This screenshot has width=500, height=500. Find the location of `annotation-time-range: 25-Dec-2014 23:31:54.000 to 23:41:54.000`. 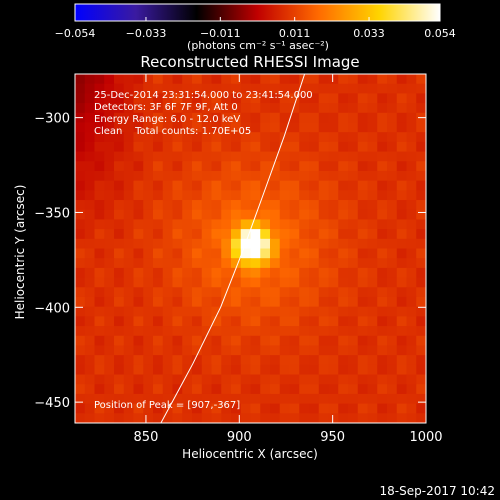

annotation-time-range: 25-Dec-2014 23:31:54.000 to 23:41:54.000 is located at coordinates (203, 95).